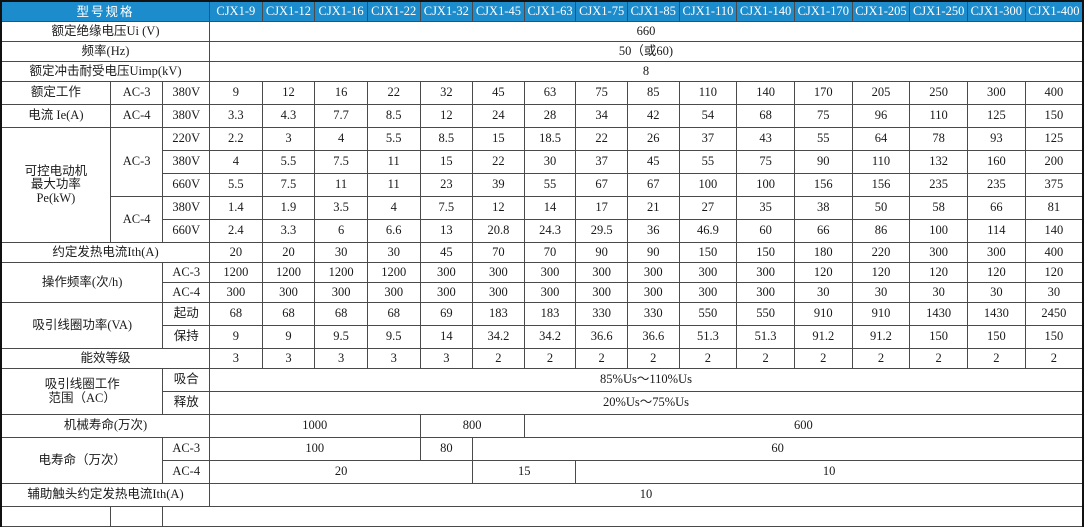  Describe the element at coordinates (708, 139) in the screenshot. I see `cell-motor-ac3-220-9: 37` at that location.